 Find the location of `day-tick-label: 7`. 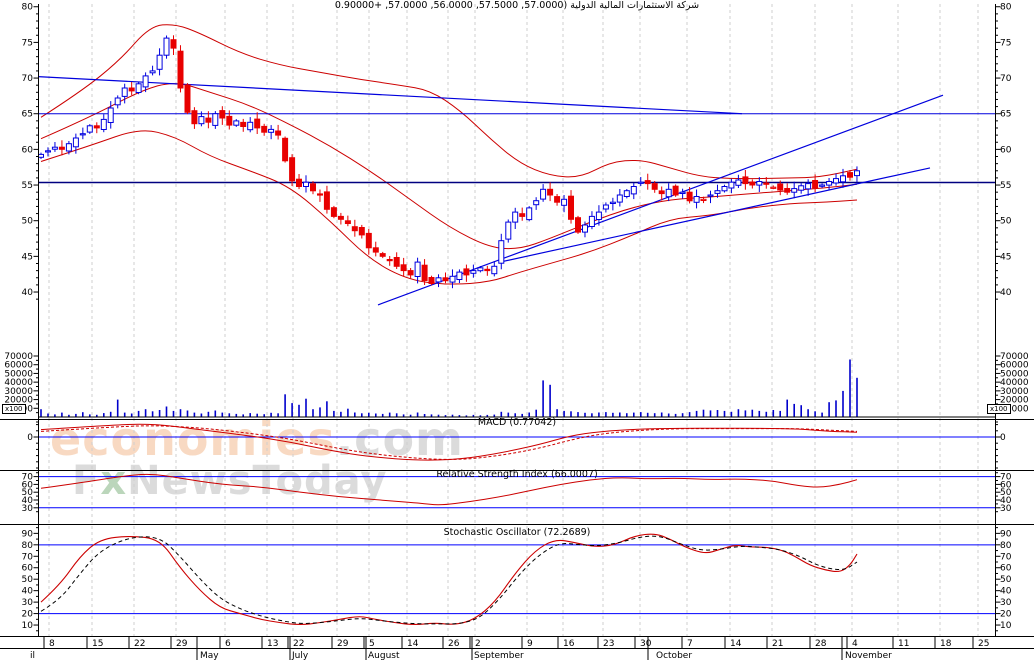

day-tick-label: 7 is located at coordinates (690, 644).